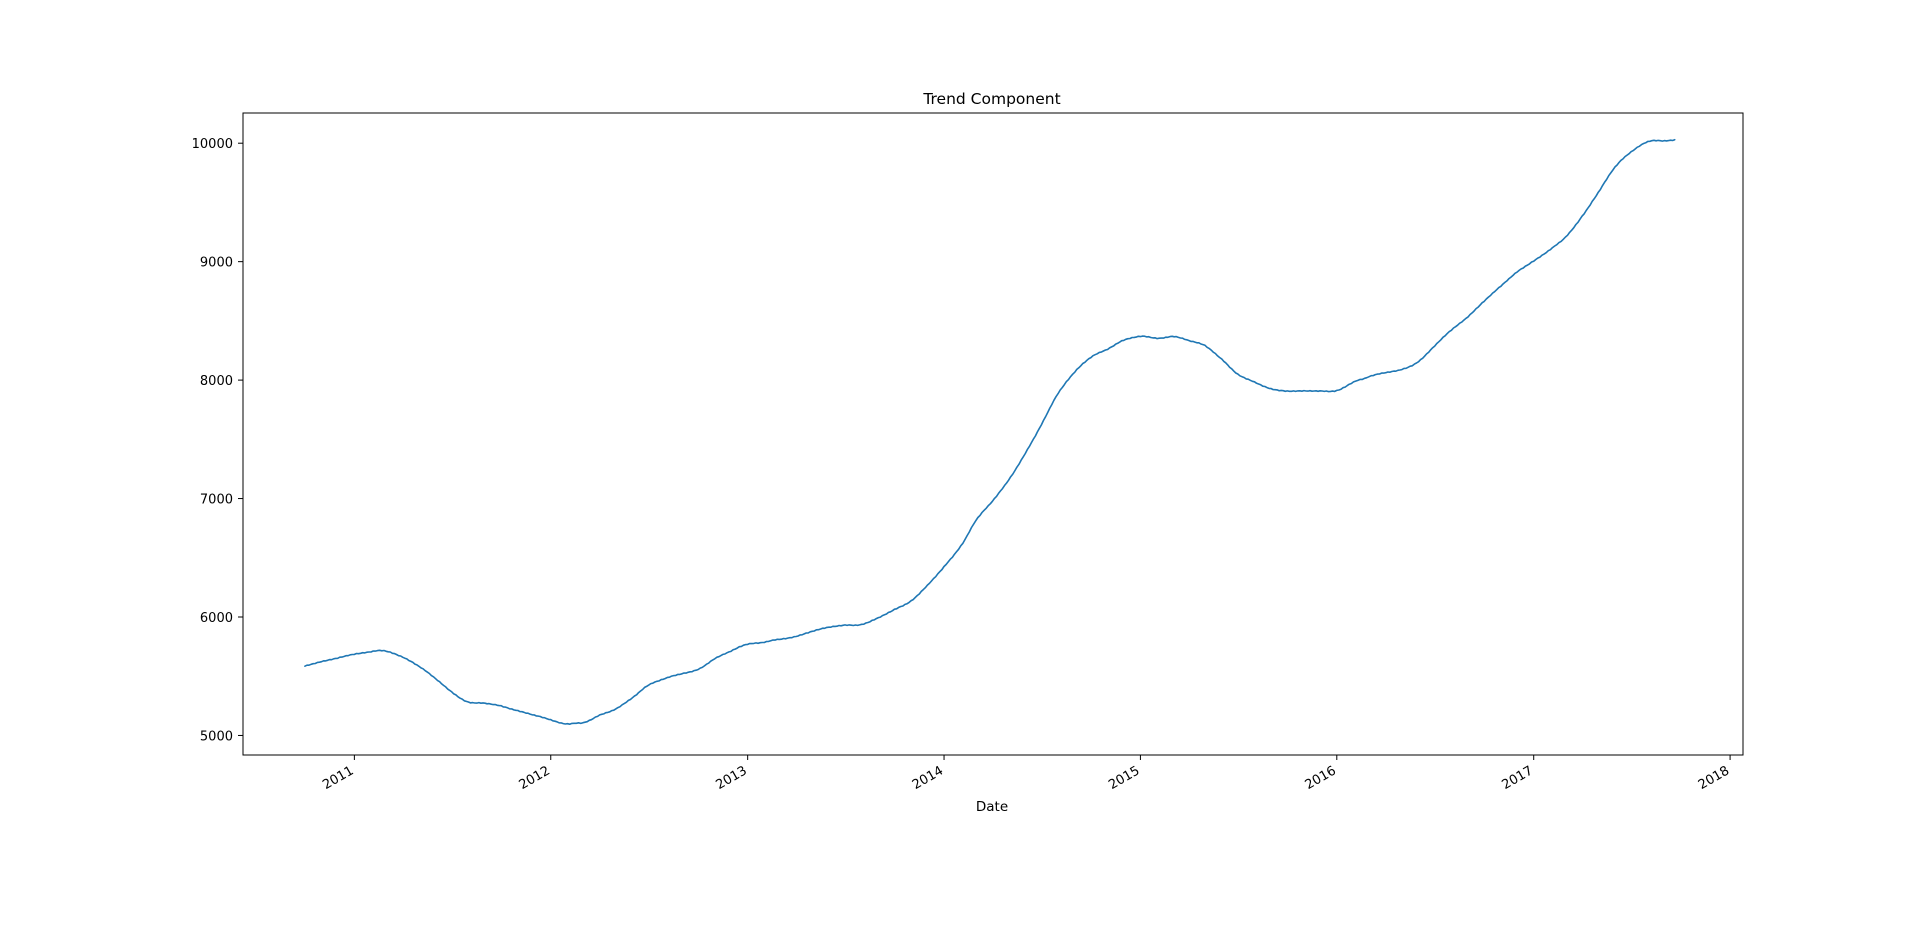 The image size is (1920, 940). What do you see at coordinates (216, 500) in the screenshot?
I see `y-tick-label: 7000` at bounding box center [216, 500].